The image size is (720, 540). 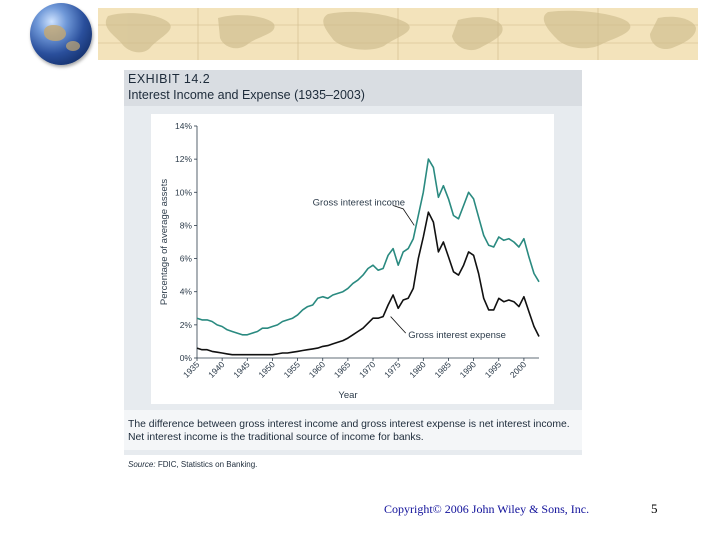 I want to click on x-tick-label: 1995, so click(x=493, y=369).